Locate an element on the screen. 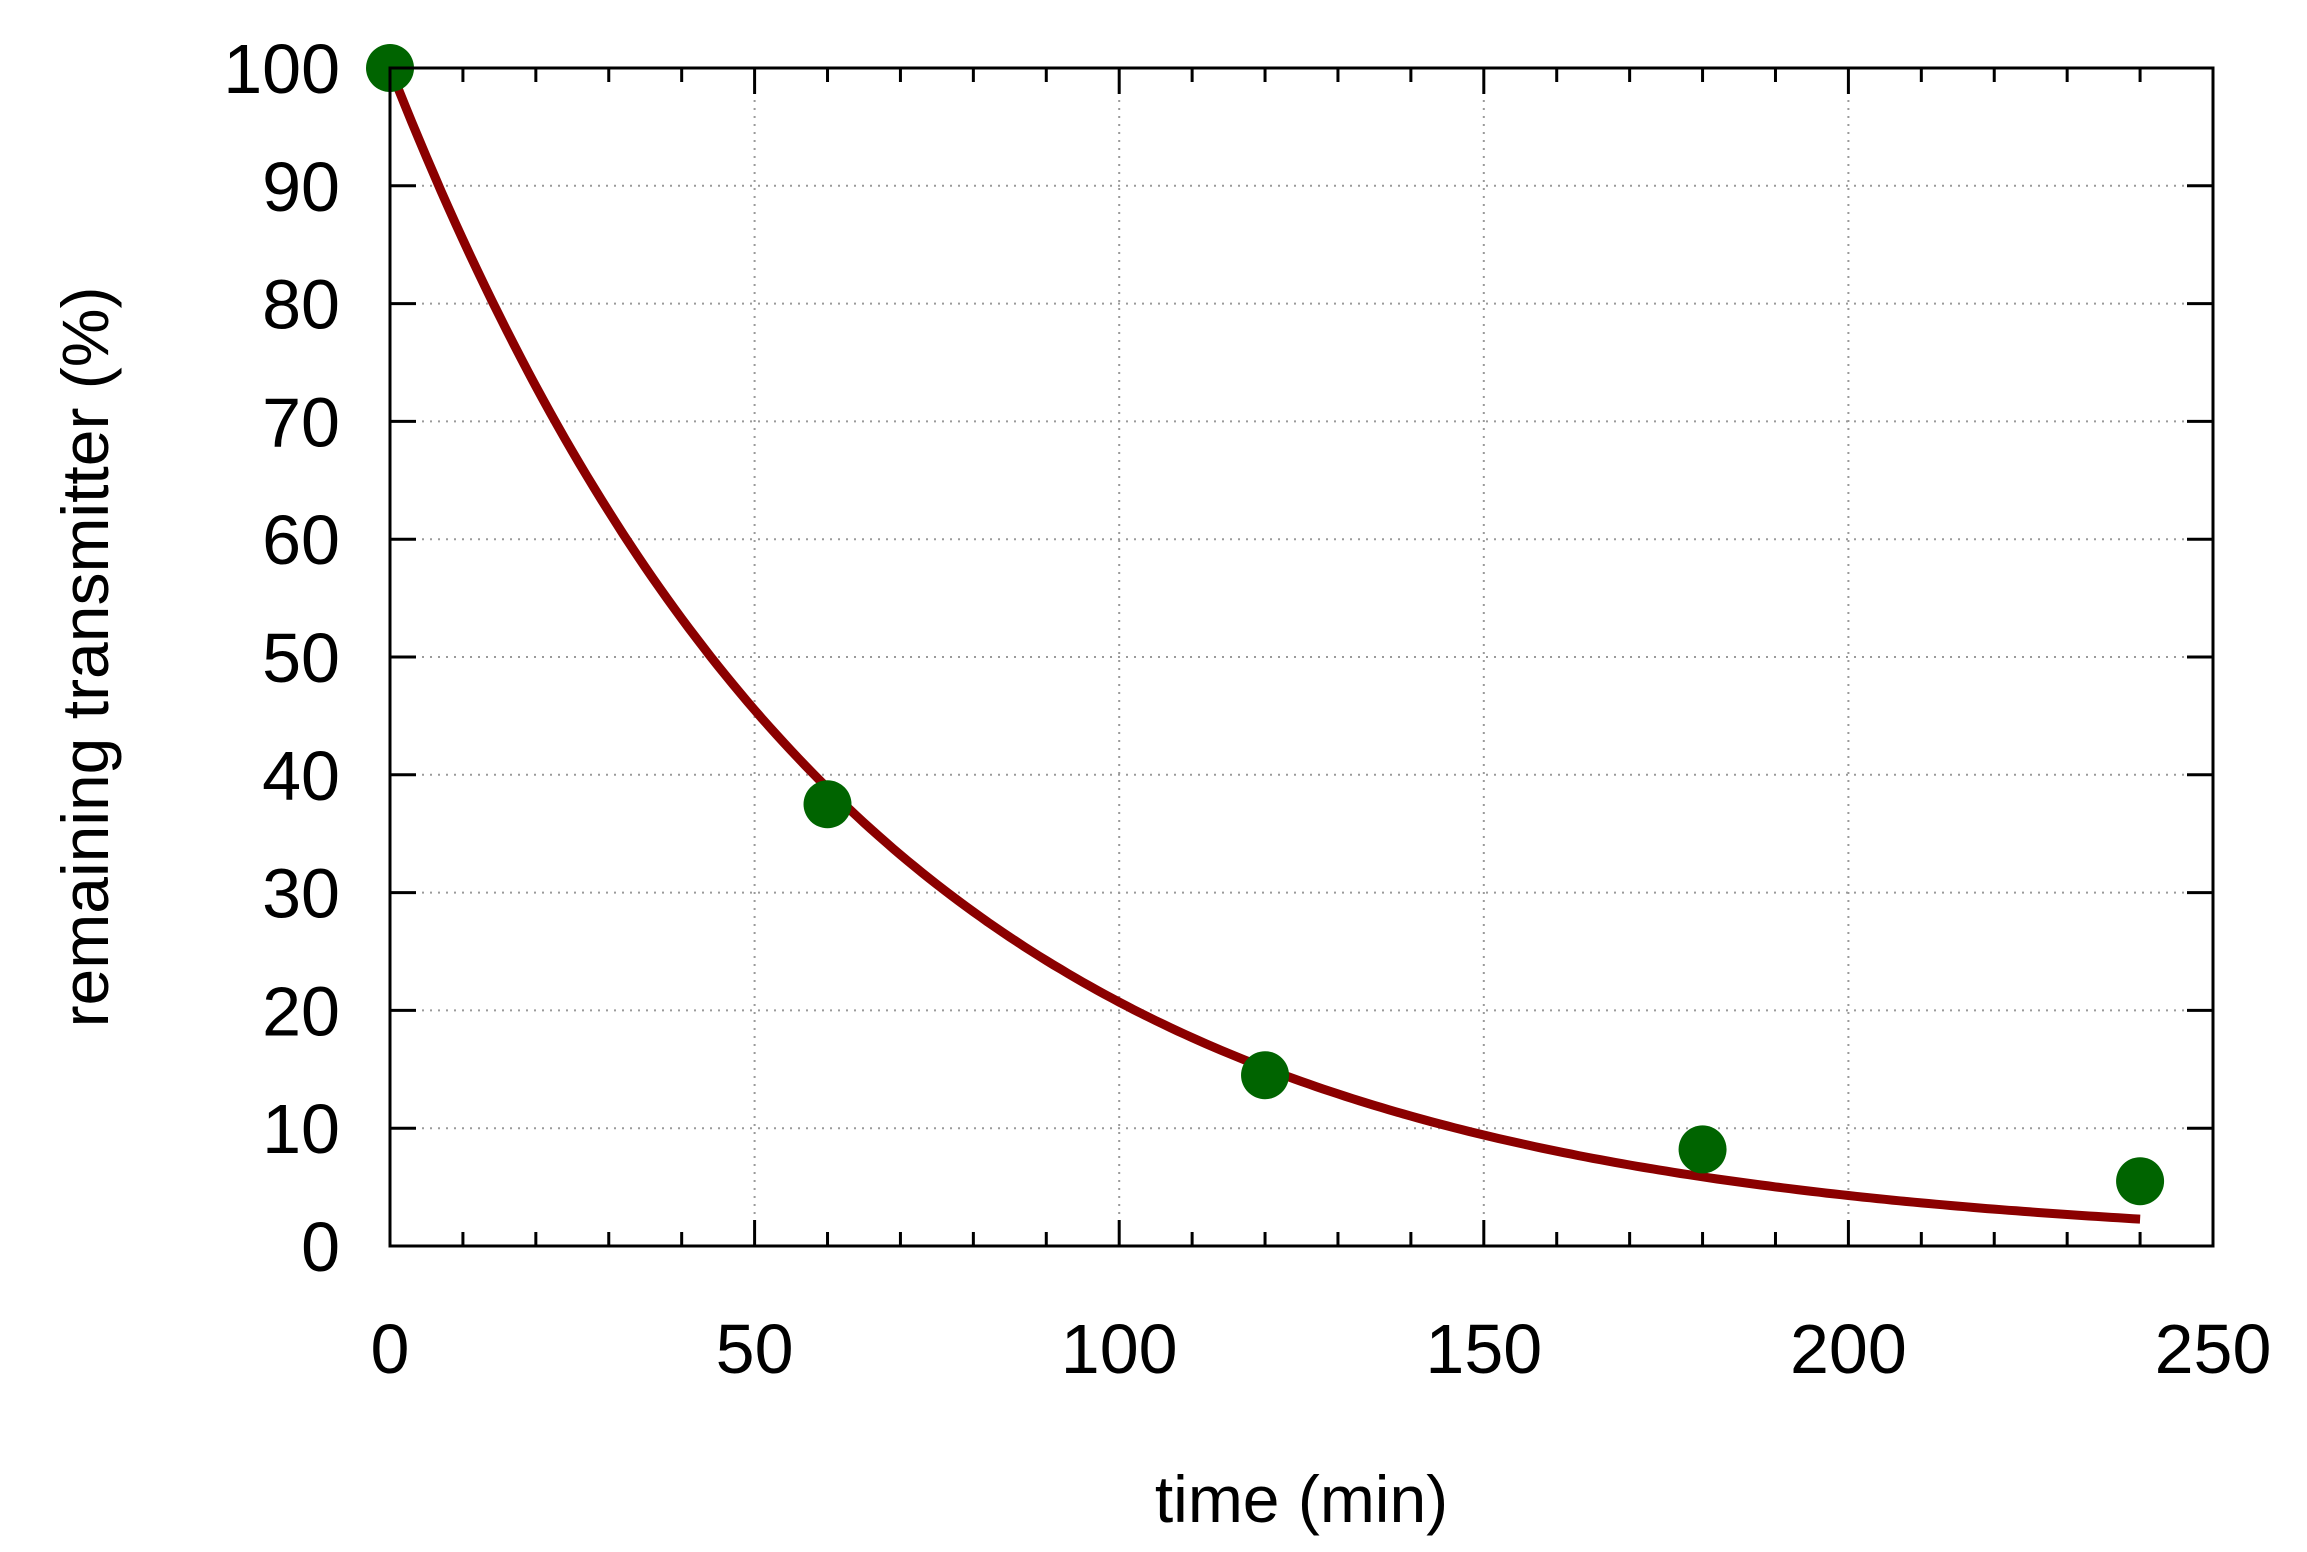 This screenshot has height=1552, width=2307. y-tick-label: 40 is located at coordinates (301, 776).